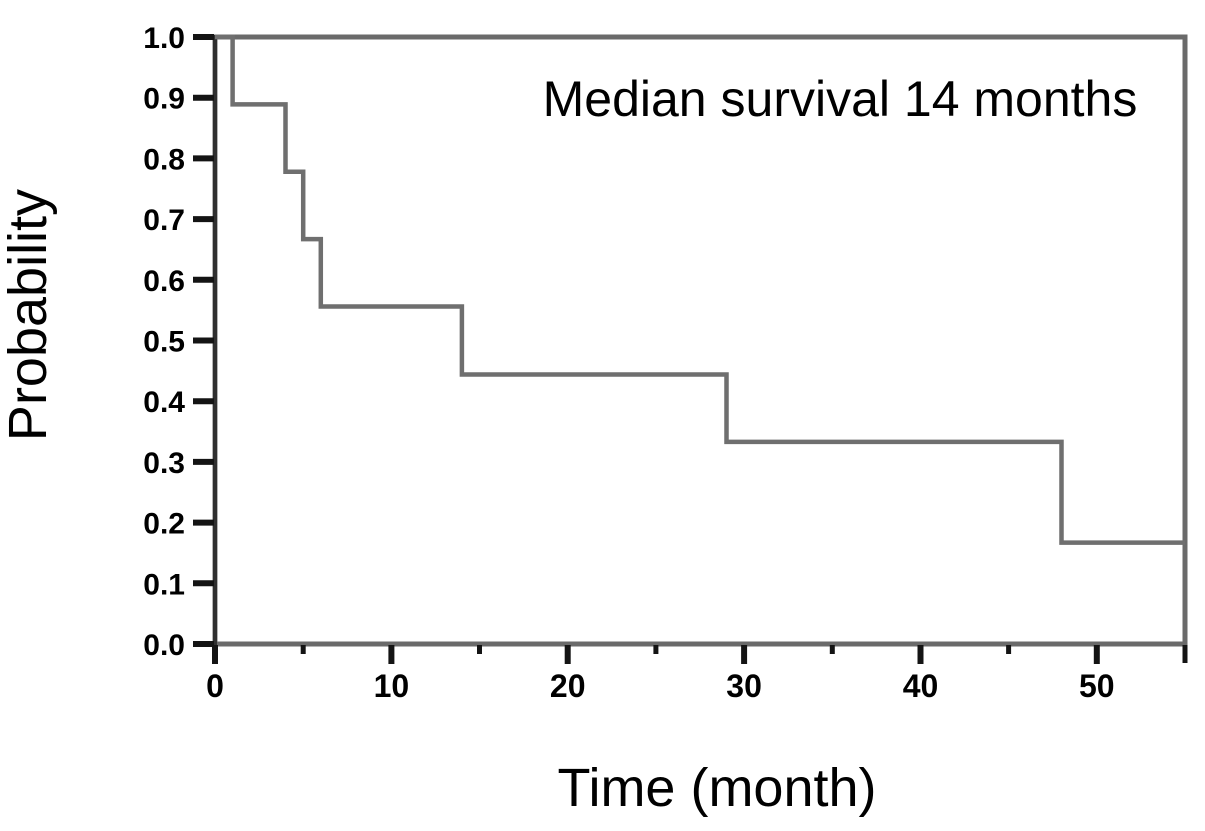 The image size is (1205, 831). What do you see at coordinates (215, 686) in the screenshot?
I see `x-tick-label: 0` at bounding box center [215, 686].